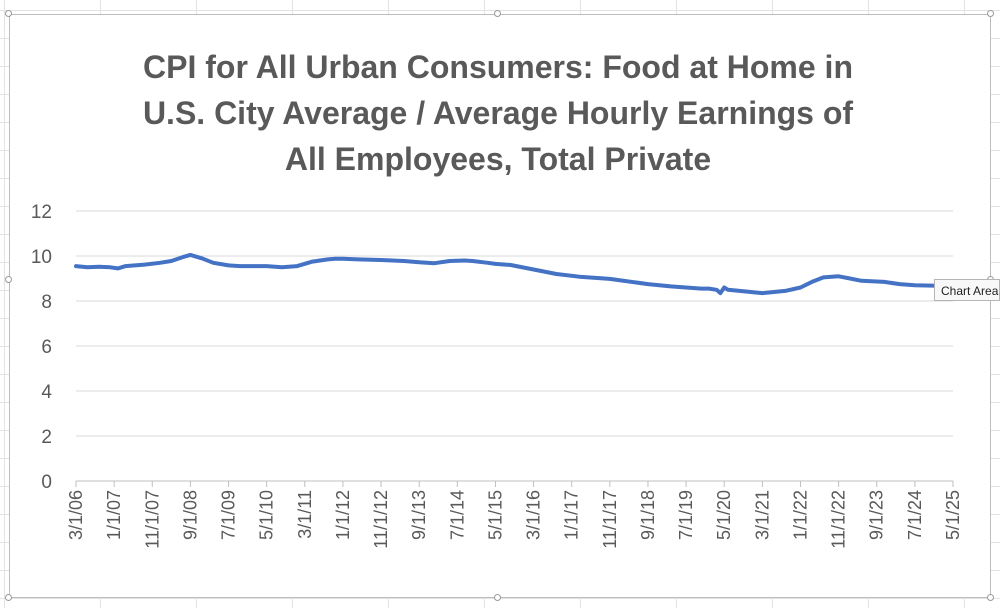 The height and width of the screenshot is (608, 1000). Describe the element at coordinates (8, 279) in the screenshot. I see `resize-handle-left` at that location.